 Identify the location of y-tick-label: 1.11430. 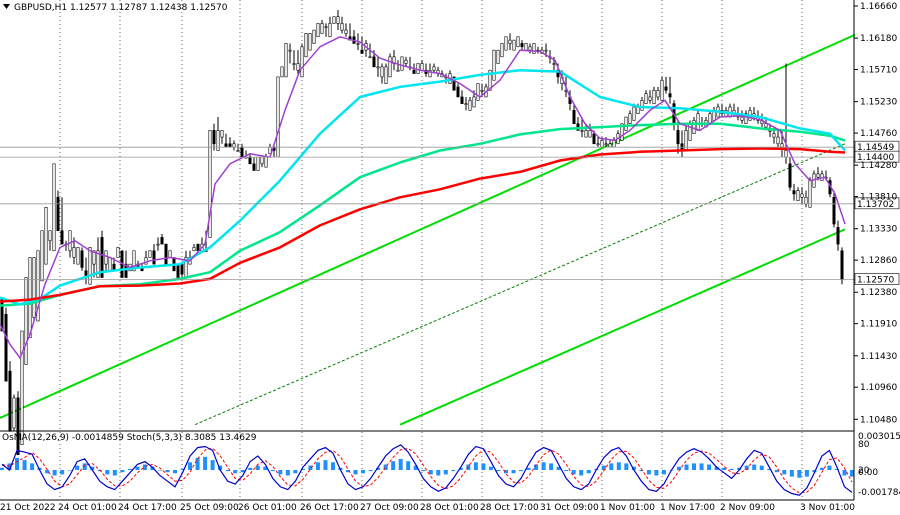
(878, 357).